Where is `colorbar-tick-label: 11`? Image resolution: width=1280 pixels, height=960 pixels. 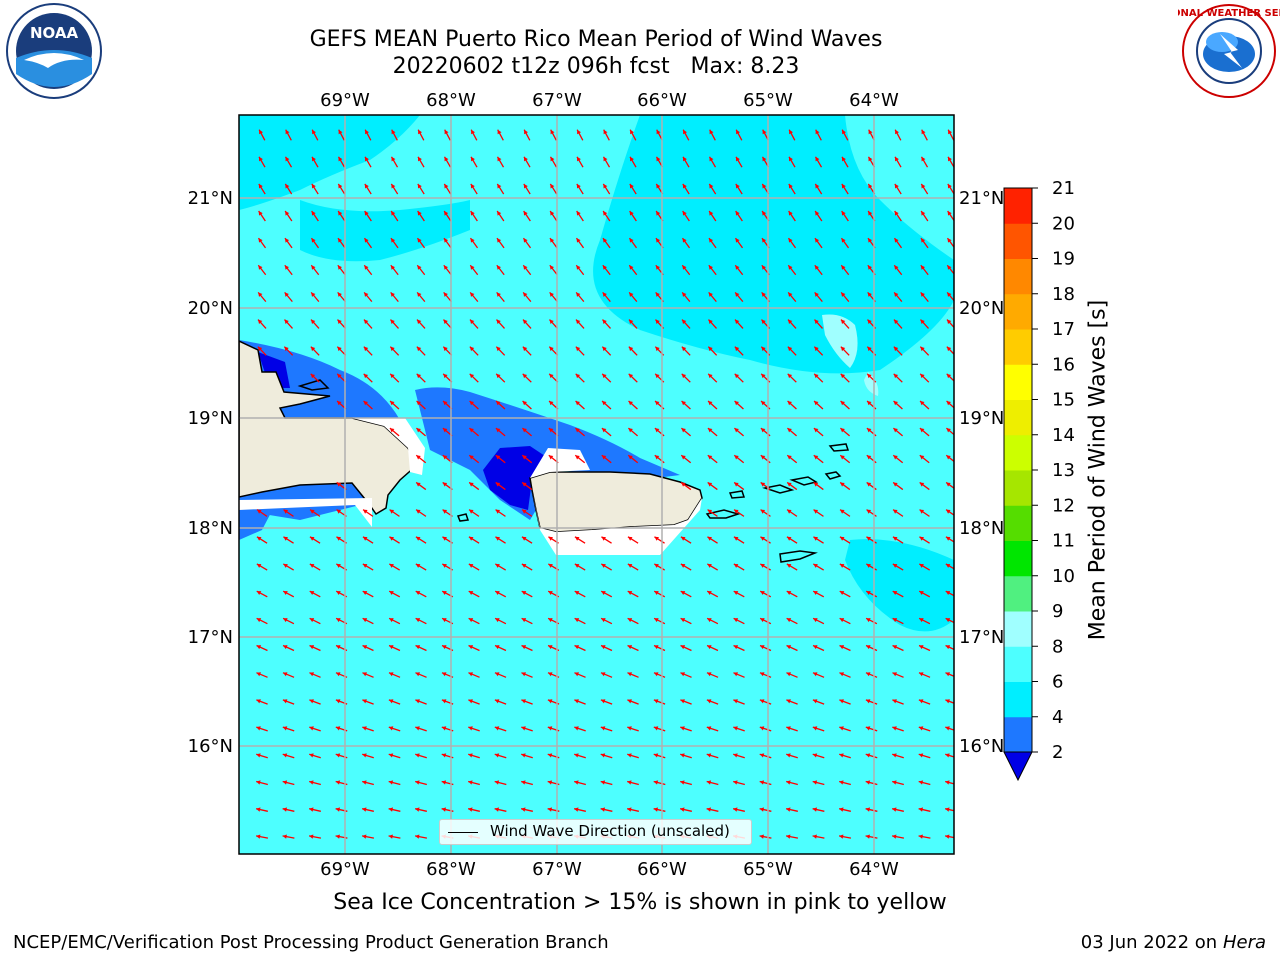
colorbar-tick-label: 11 is located at coordinates (1063, 541).